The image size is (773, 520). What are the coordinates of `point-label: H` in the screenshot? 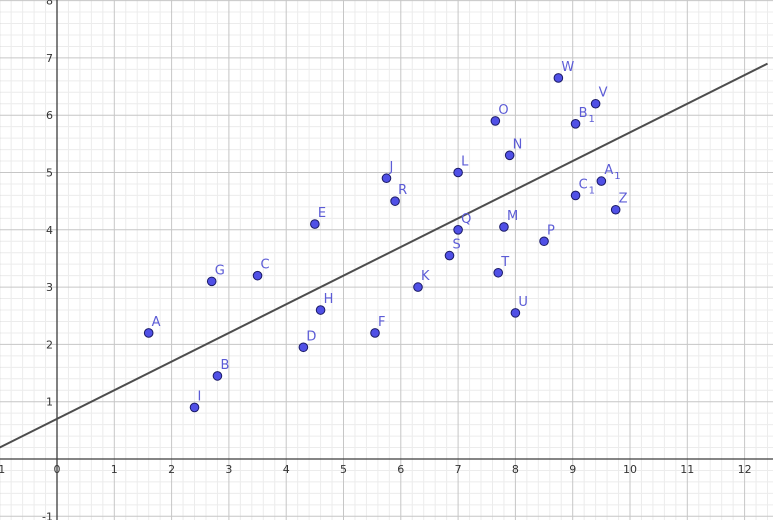 It's located at (329, 299).